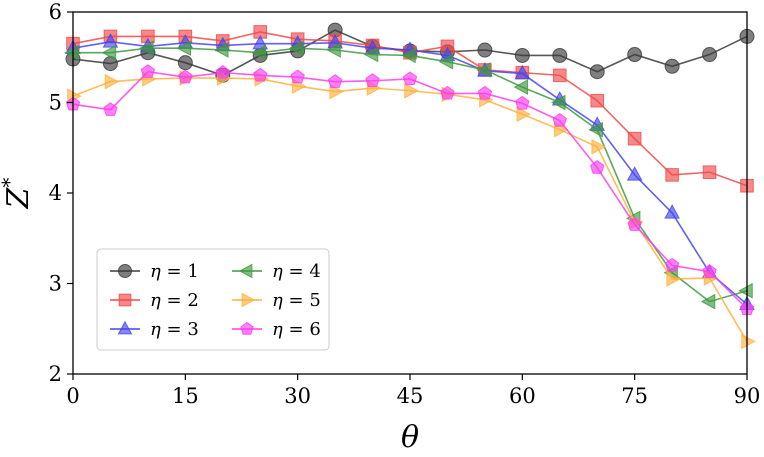 The image size is (764, 457). Describe the element at coordinates (296, 329) in the screenshot. I see `legend-label: η = 6` at that location.